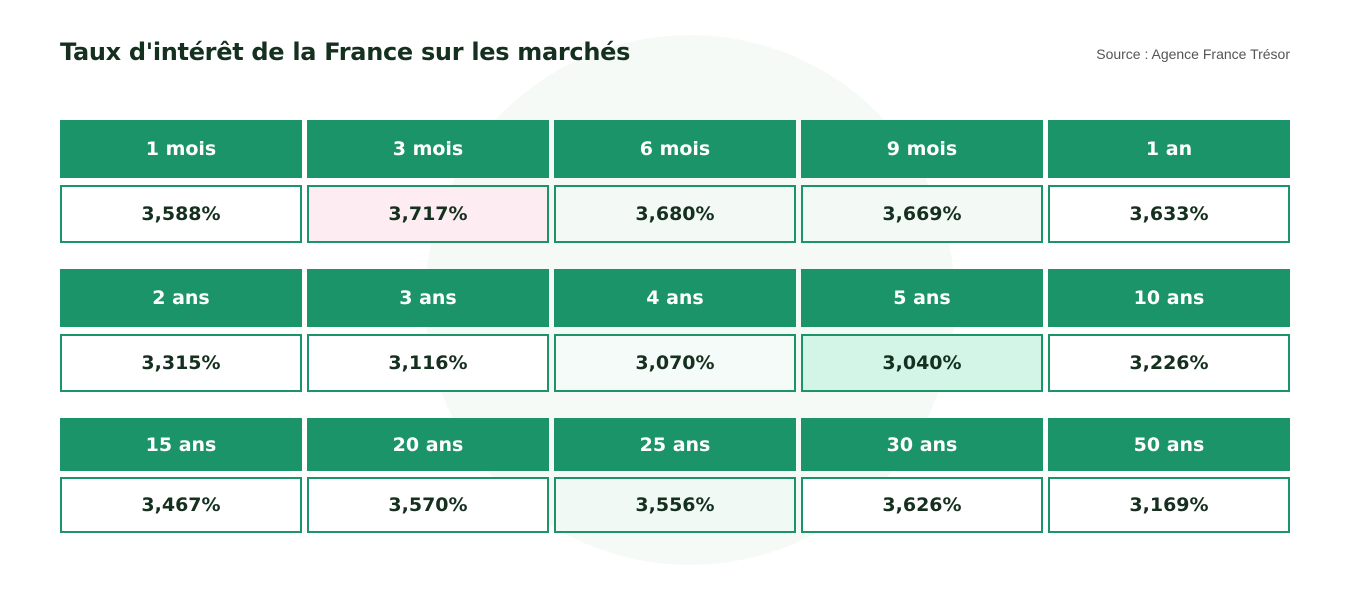 The width and height of the screenshot is (1350, 600). What do you see at coordinates (922, 298) in the screenshot?
I see `term-header: 5 ans` at bounding box center [922, 298].